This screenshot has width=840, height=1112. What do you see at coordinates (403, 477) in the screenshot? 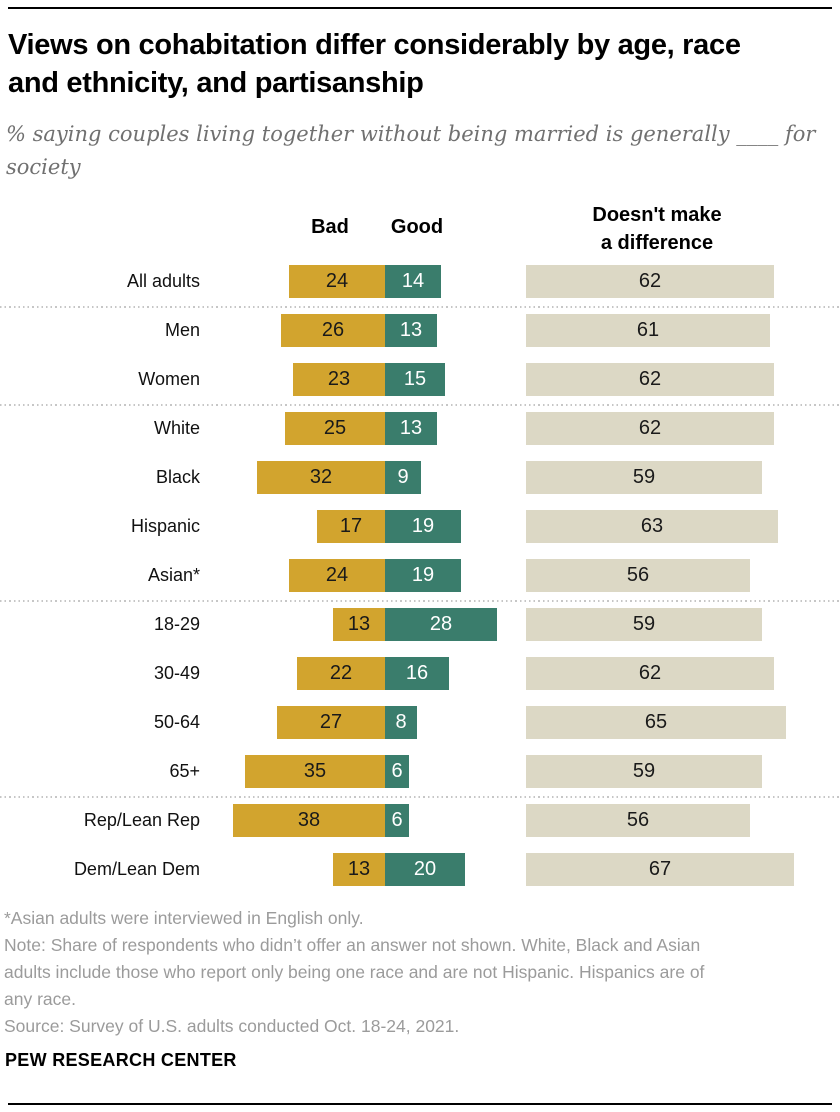
I see `good-value: 9` at bounding box center [403, 477].